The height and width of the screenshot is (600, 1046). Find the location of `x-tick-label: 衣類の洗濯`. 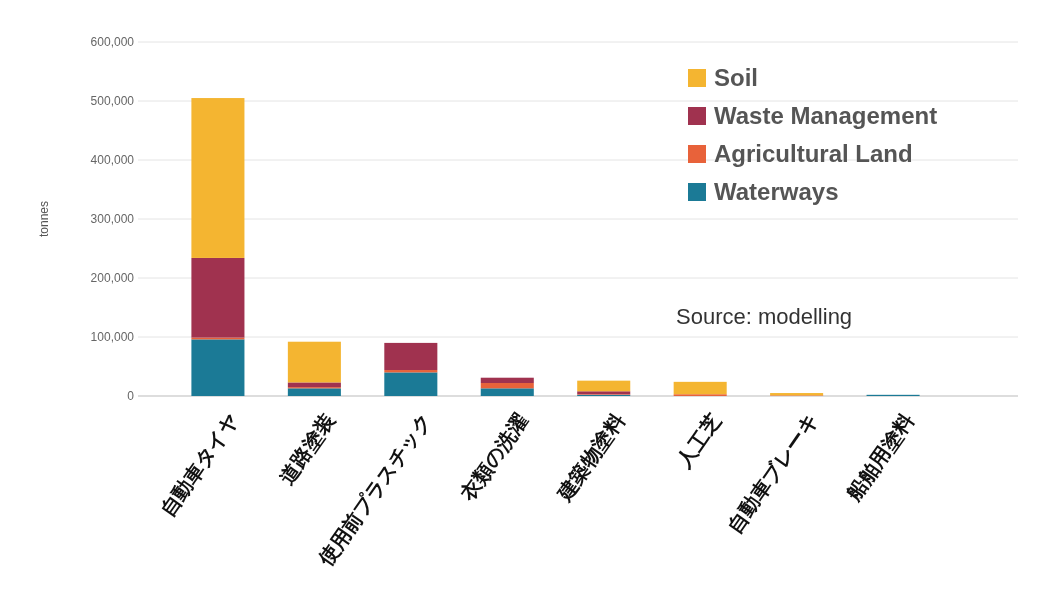

x-tick-label: 衣類の洗濯 is located at coordinates (494, 457).